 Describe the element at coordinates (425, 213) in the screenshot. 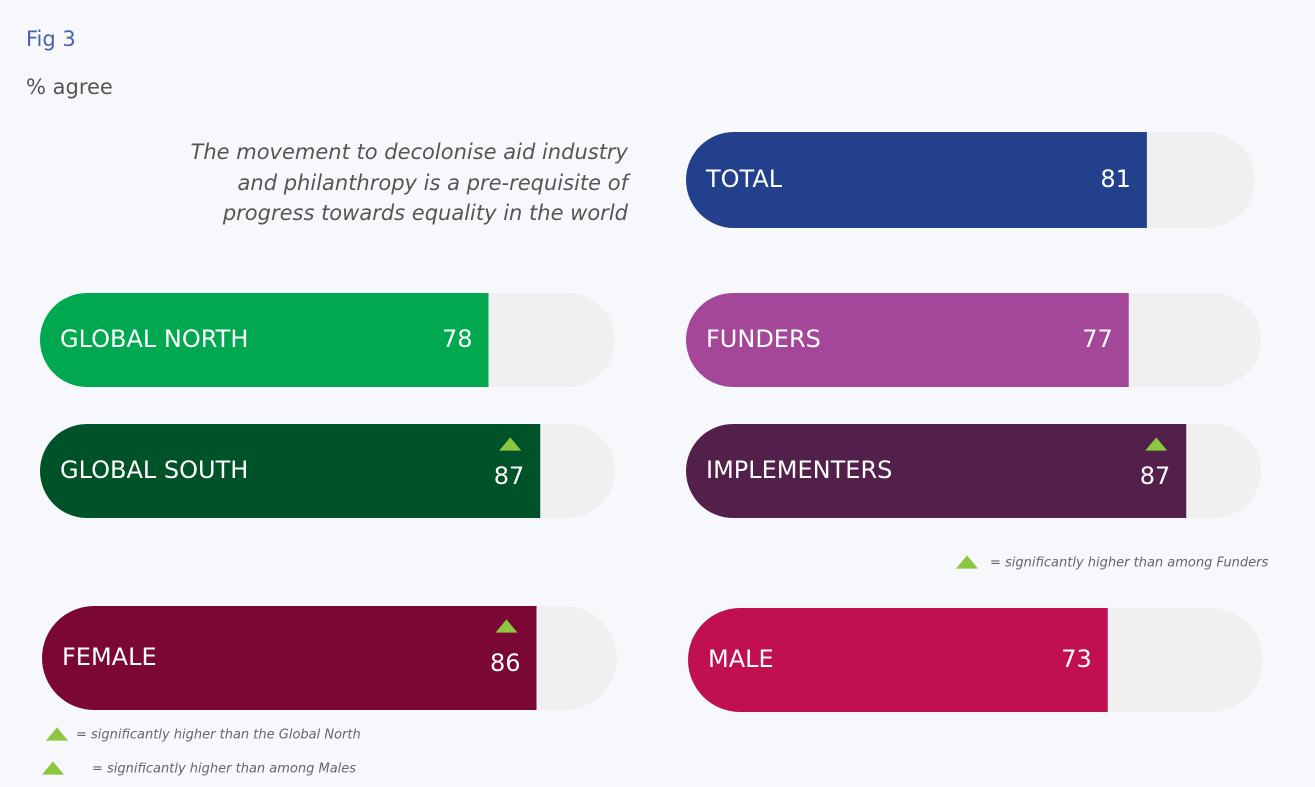

I see `statement-line: progress towards equality in the world` at that location.